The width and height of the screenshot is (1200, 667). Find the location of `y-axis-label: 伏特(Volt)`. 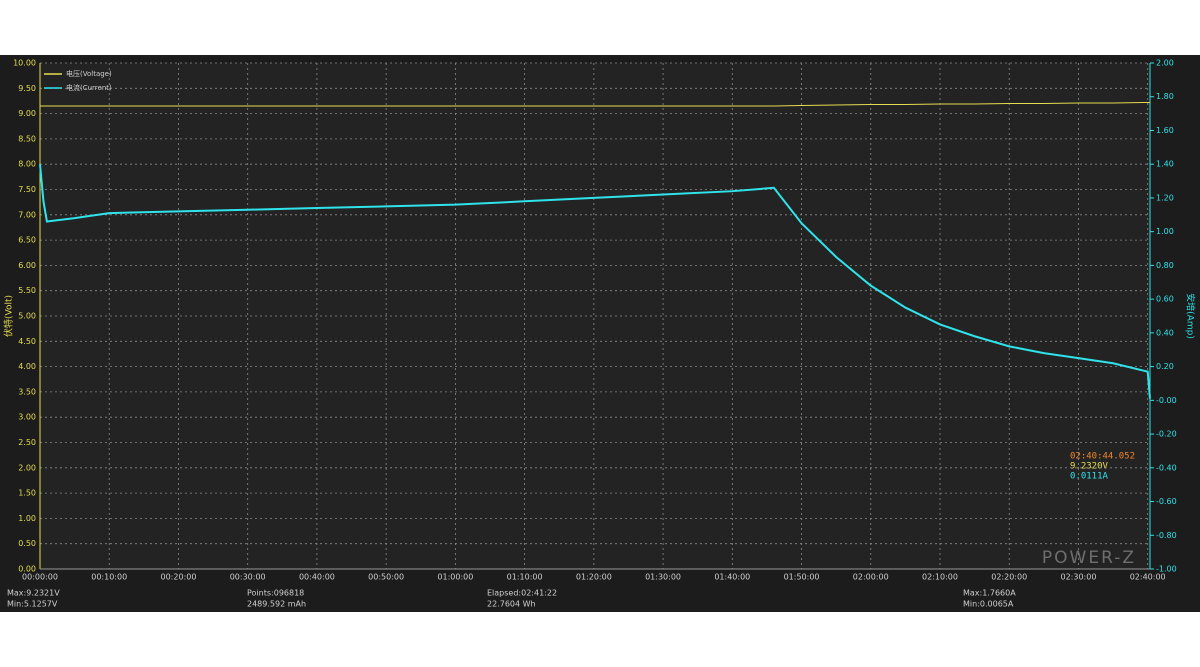

y-axis-label: 伏特(Volt) is located at coordinates (9, 316).